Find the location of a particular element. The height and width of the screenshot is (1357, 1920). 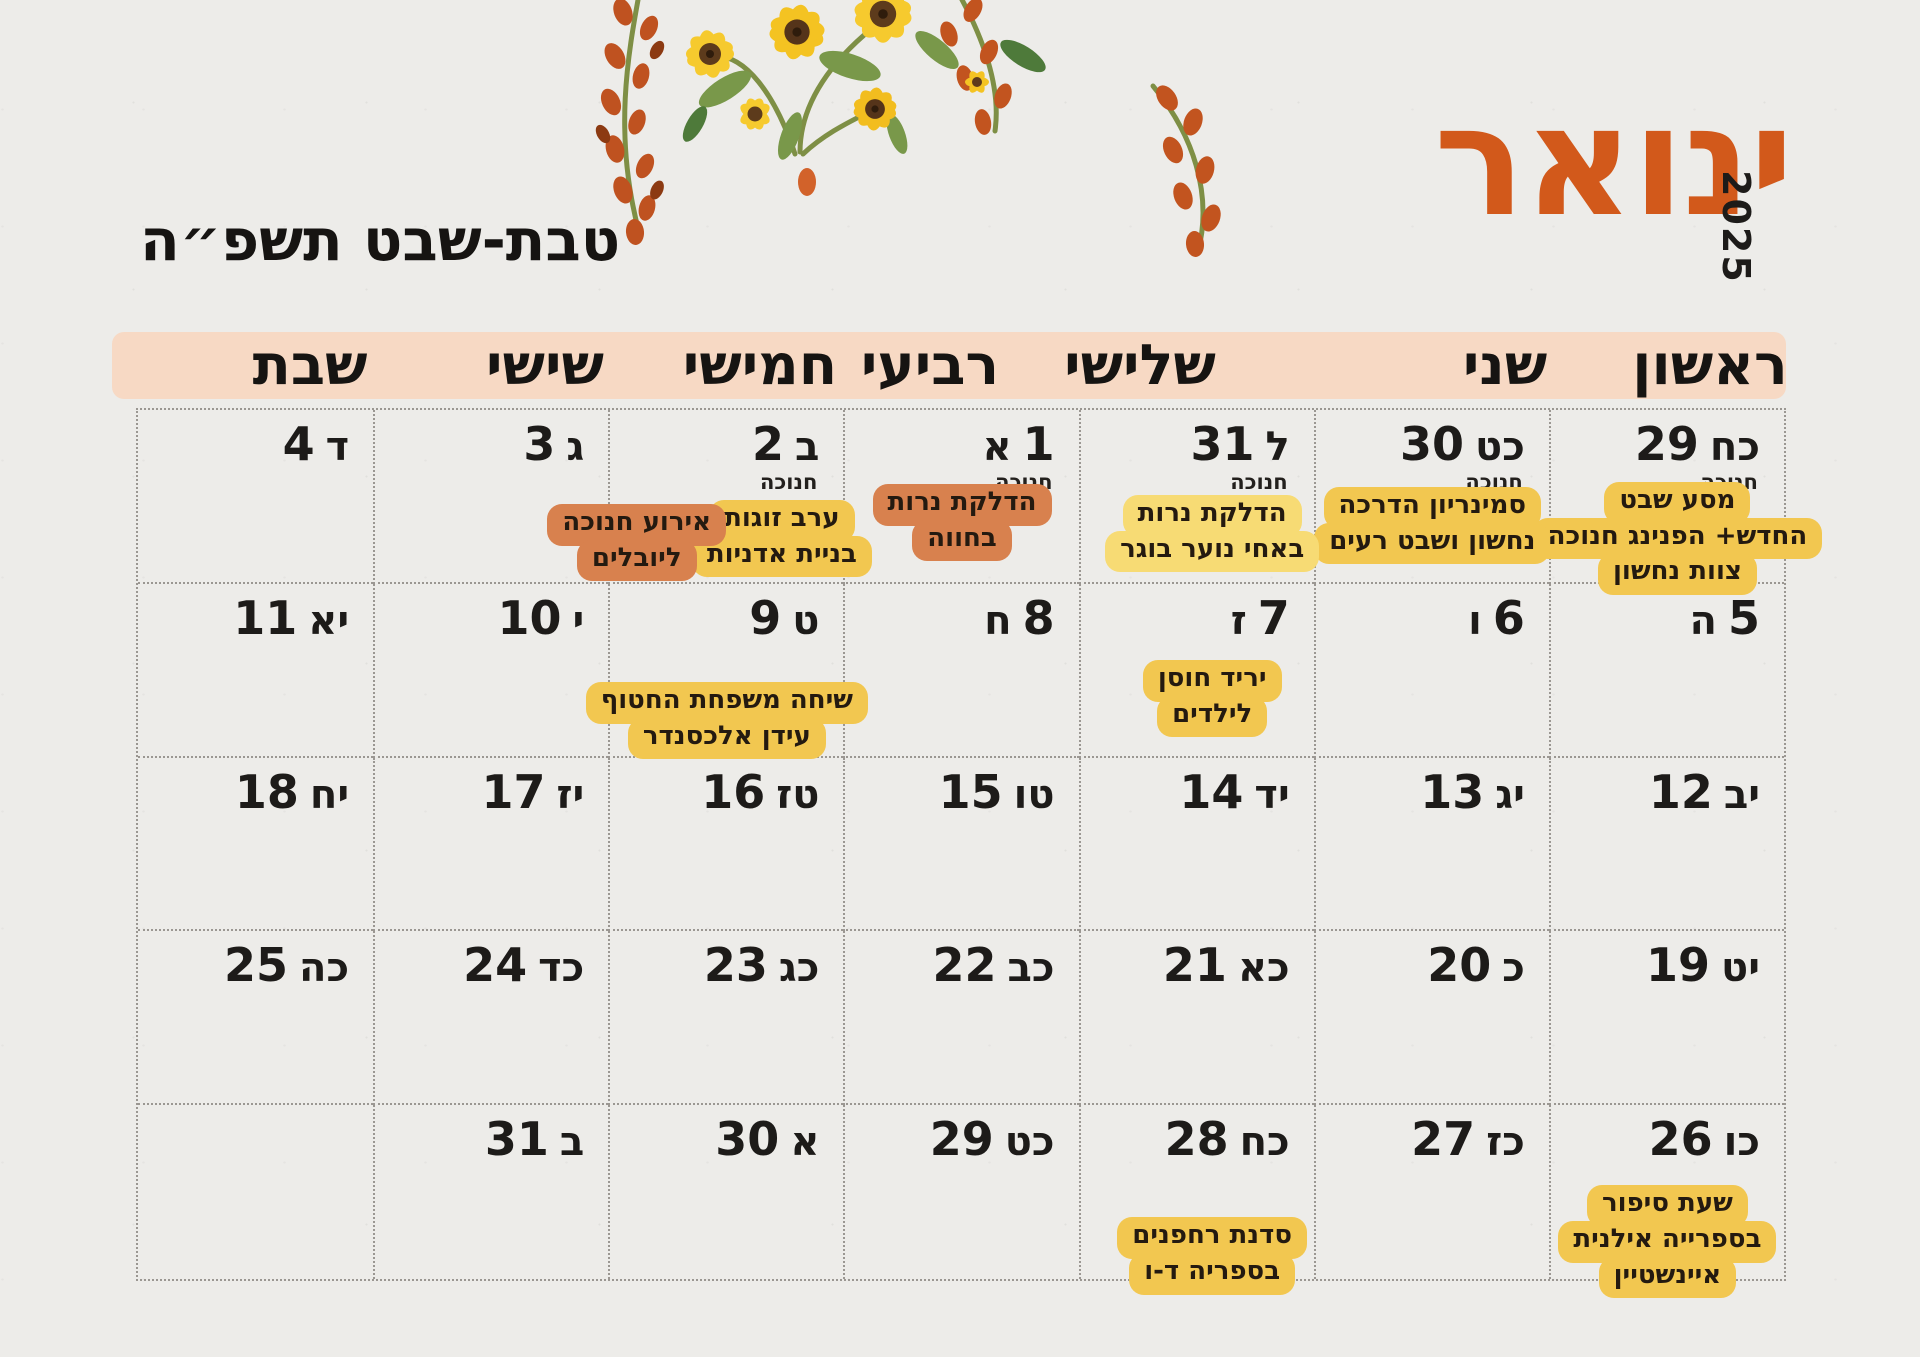

date-line: 27 כז is located at coordinates (1432, 1136).